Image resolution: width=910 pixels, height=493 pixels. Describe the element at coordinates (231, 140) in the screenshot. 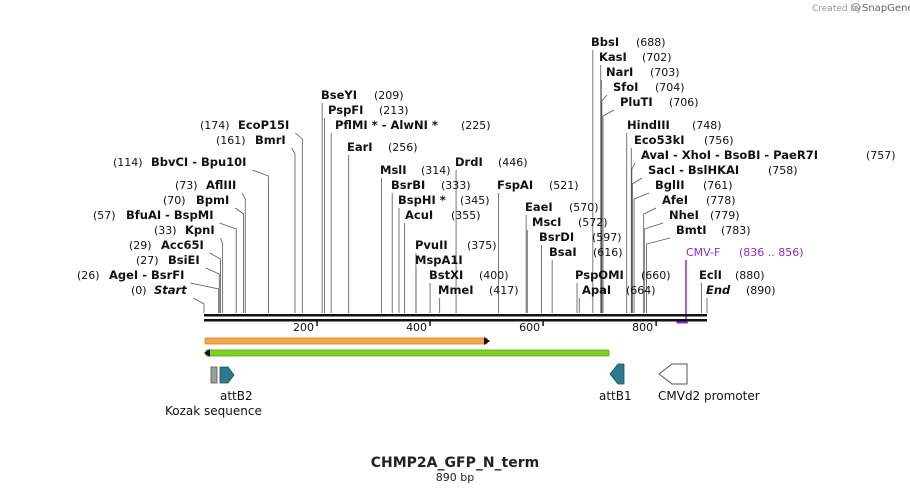

I see `site-position: (161)` at that location.